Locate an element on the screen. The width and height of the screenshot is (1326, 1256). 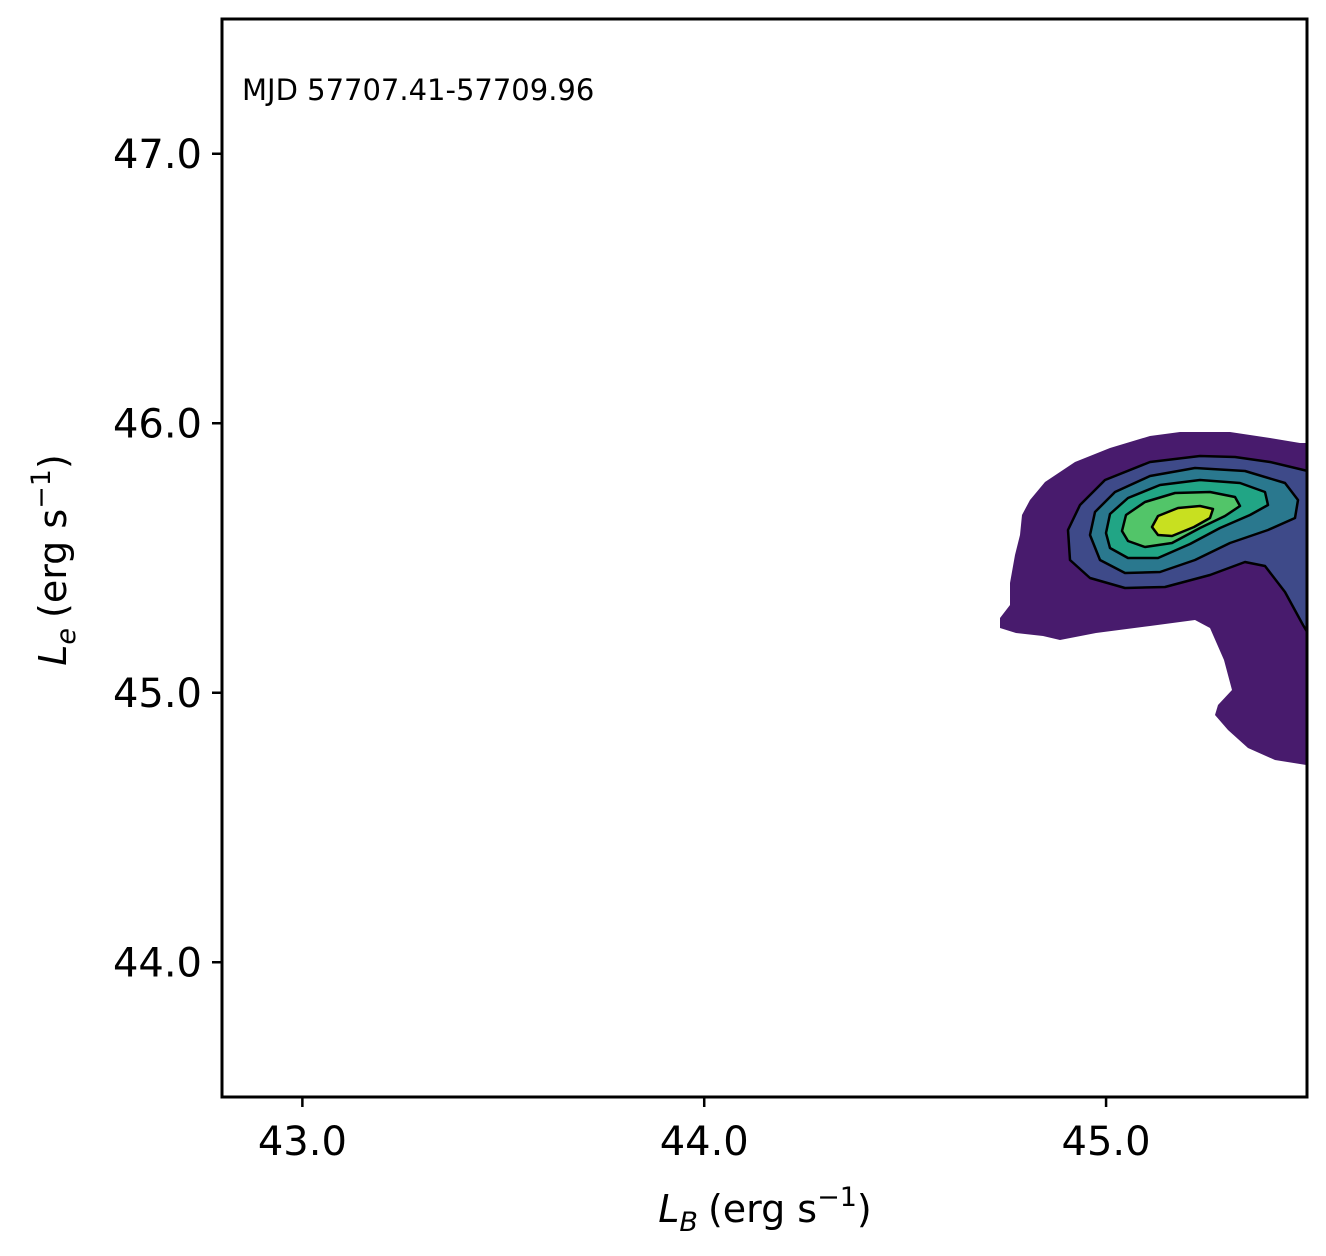
y-axis-ticks: 44.0 45.0 46.0 47.0 is located at coordinates (167, 559).